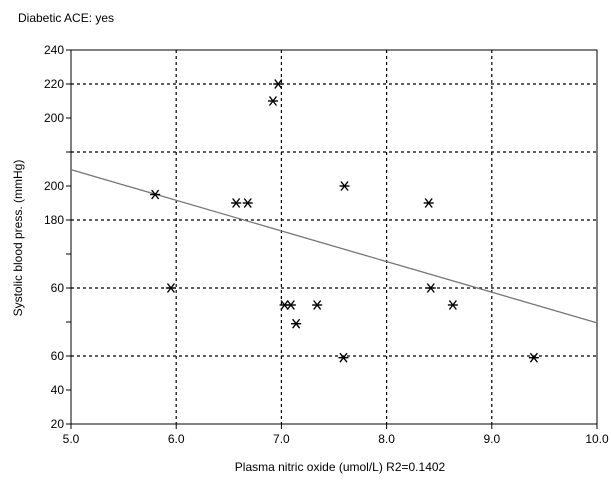 This screenshot has width=611, height=482. Describe the element at coordinates (58, 424) in the screenshot. I see `y-tick-label: 20` at that location.